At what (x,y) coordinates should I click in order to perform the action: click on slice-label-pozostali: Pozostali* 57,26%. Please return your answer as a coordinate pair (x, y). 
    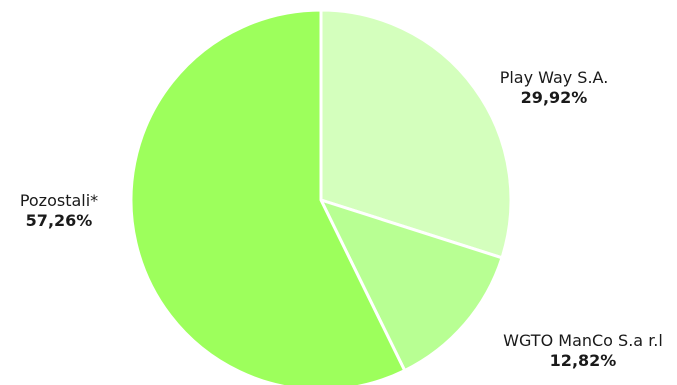
    Looking at the image, I should click on (59, 211).